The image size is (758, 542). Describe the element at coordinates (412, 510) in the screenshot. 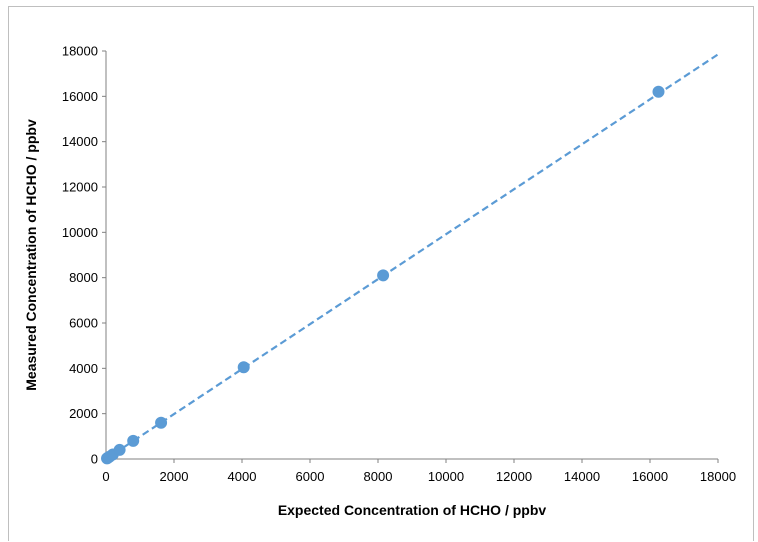

I see `x-axis-title: Expected Concentration of HCHO / ppbv` at that location.